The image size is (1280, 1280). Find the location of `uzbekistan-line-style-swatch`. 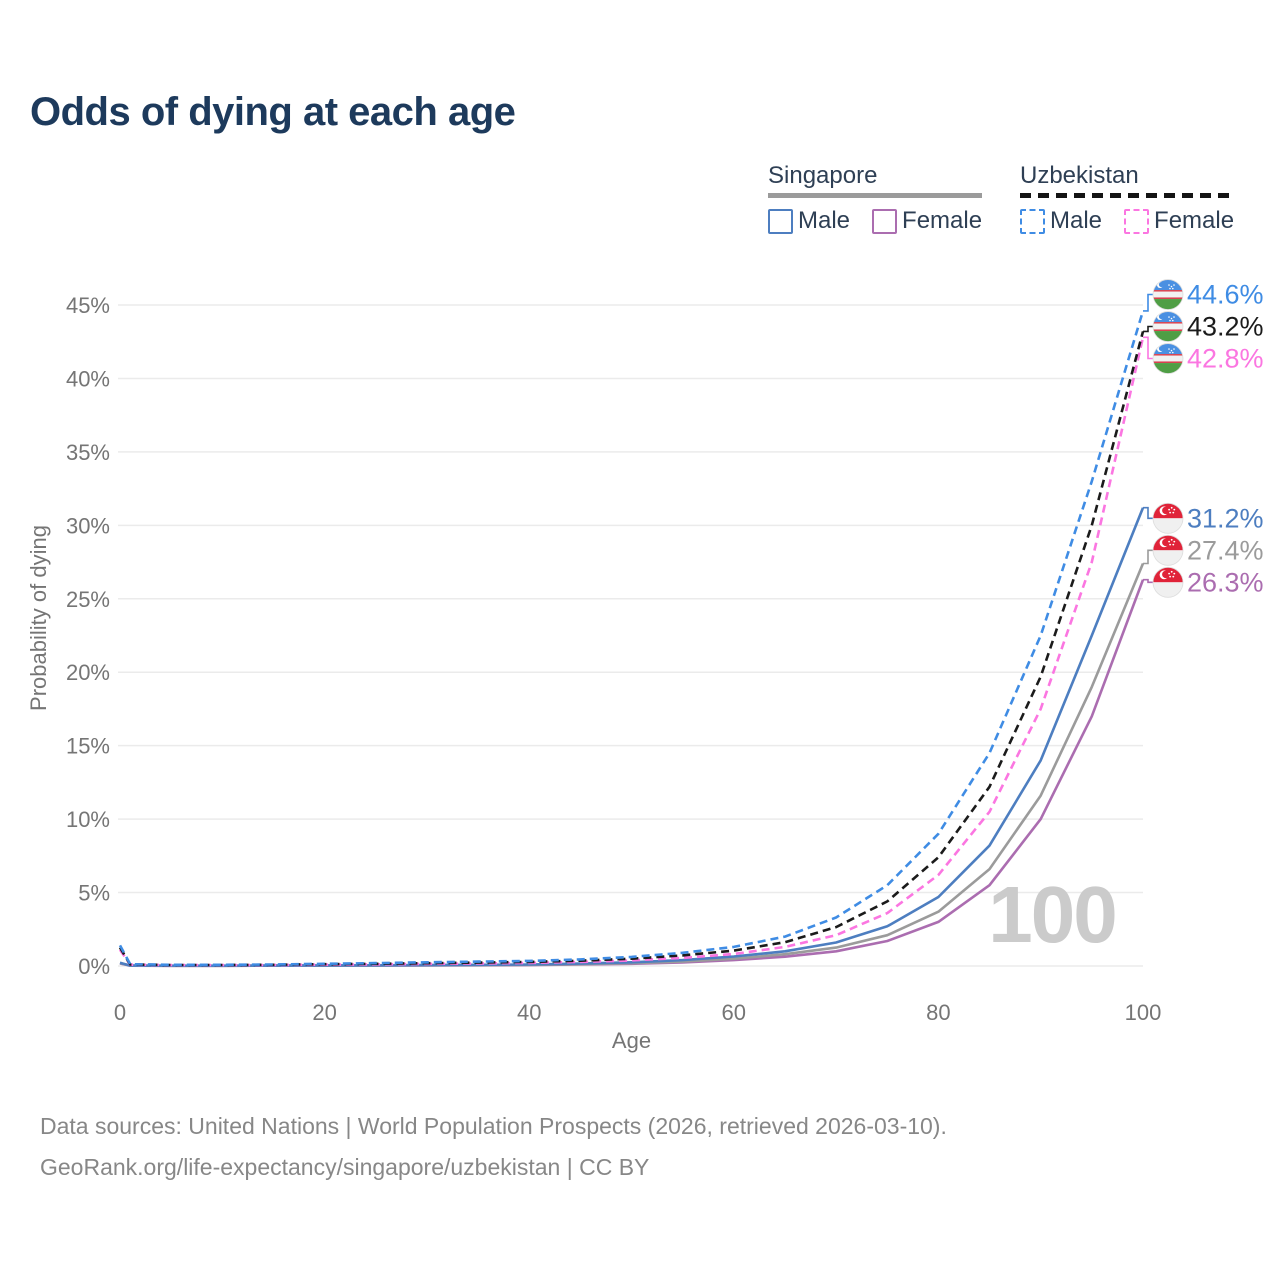

uzbekistan-line-style-swatch is located at coordinates (1127, 195).